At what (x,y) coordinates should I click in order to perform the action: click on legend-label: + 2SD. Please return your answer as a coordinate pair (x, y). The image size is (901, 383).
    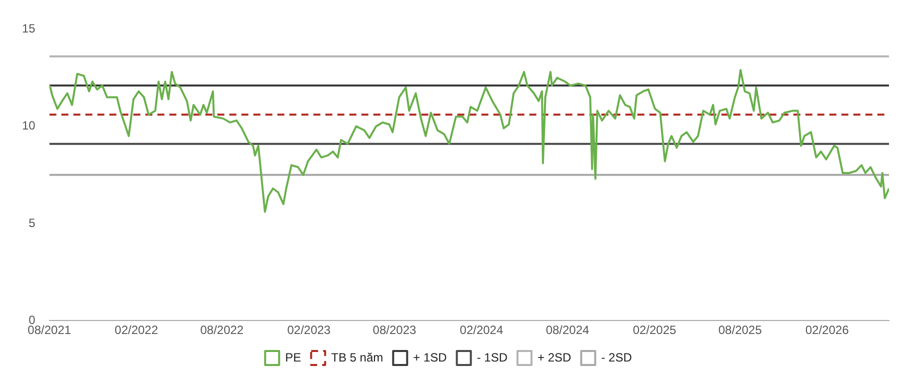
    Looking at the image, I should click on (555, 357).